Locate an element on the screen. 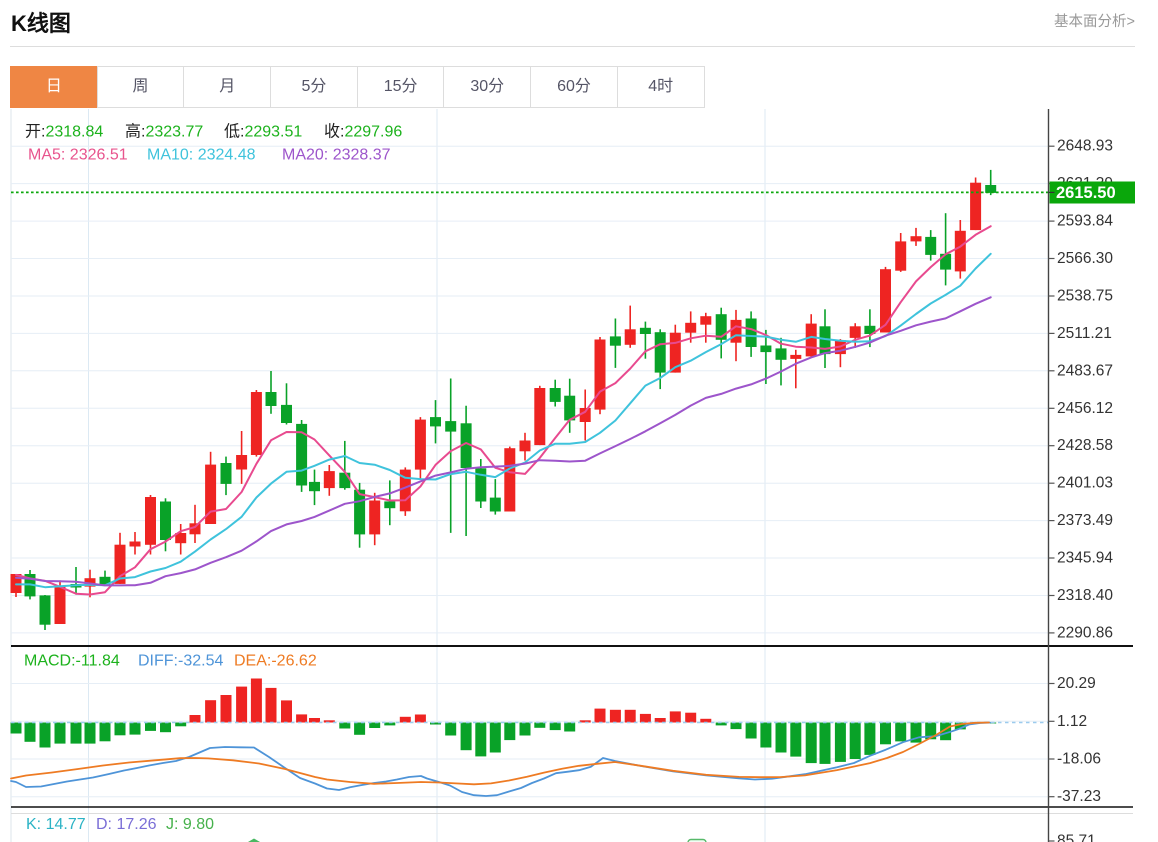 This screenshot has height=842, width=1158. svg-text: 2318.40 is located at coordinates (1085, 595).